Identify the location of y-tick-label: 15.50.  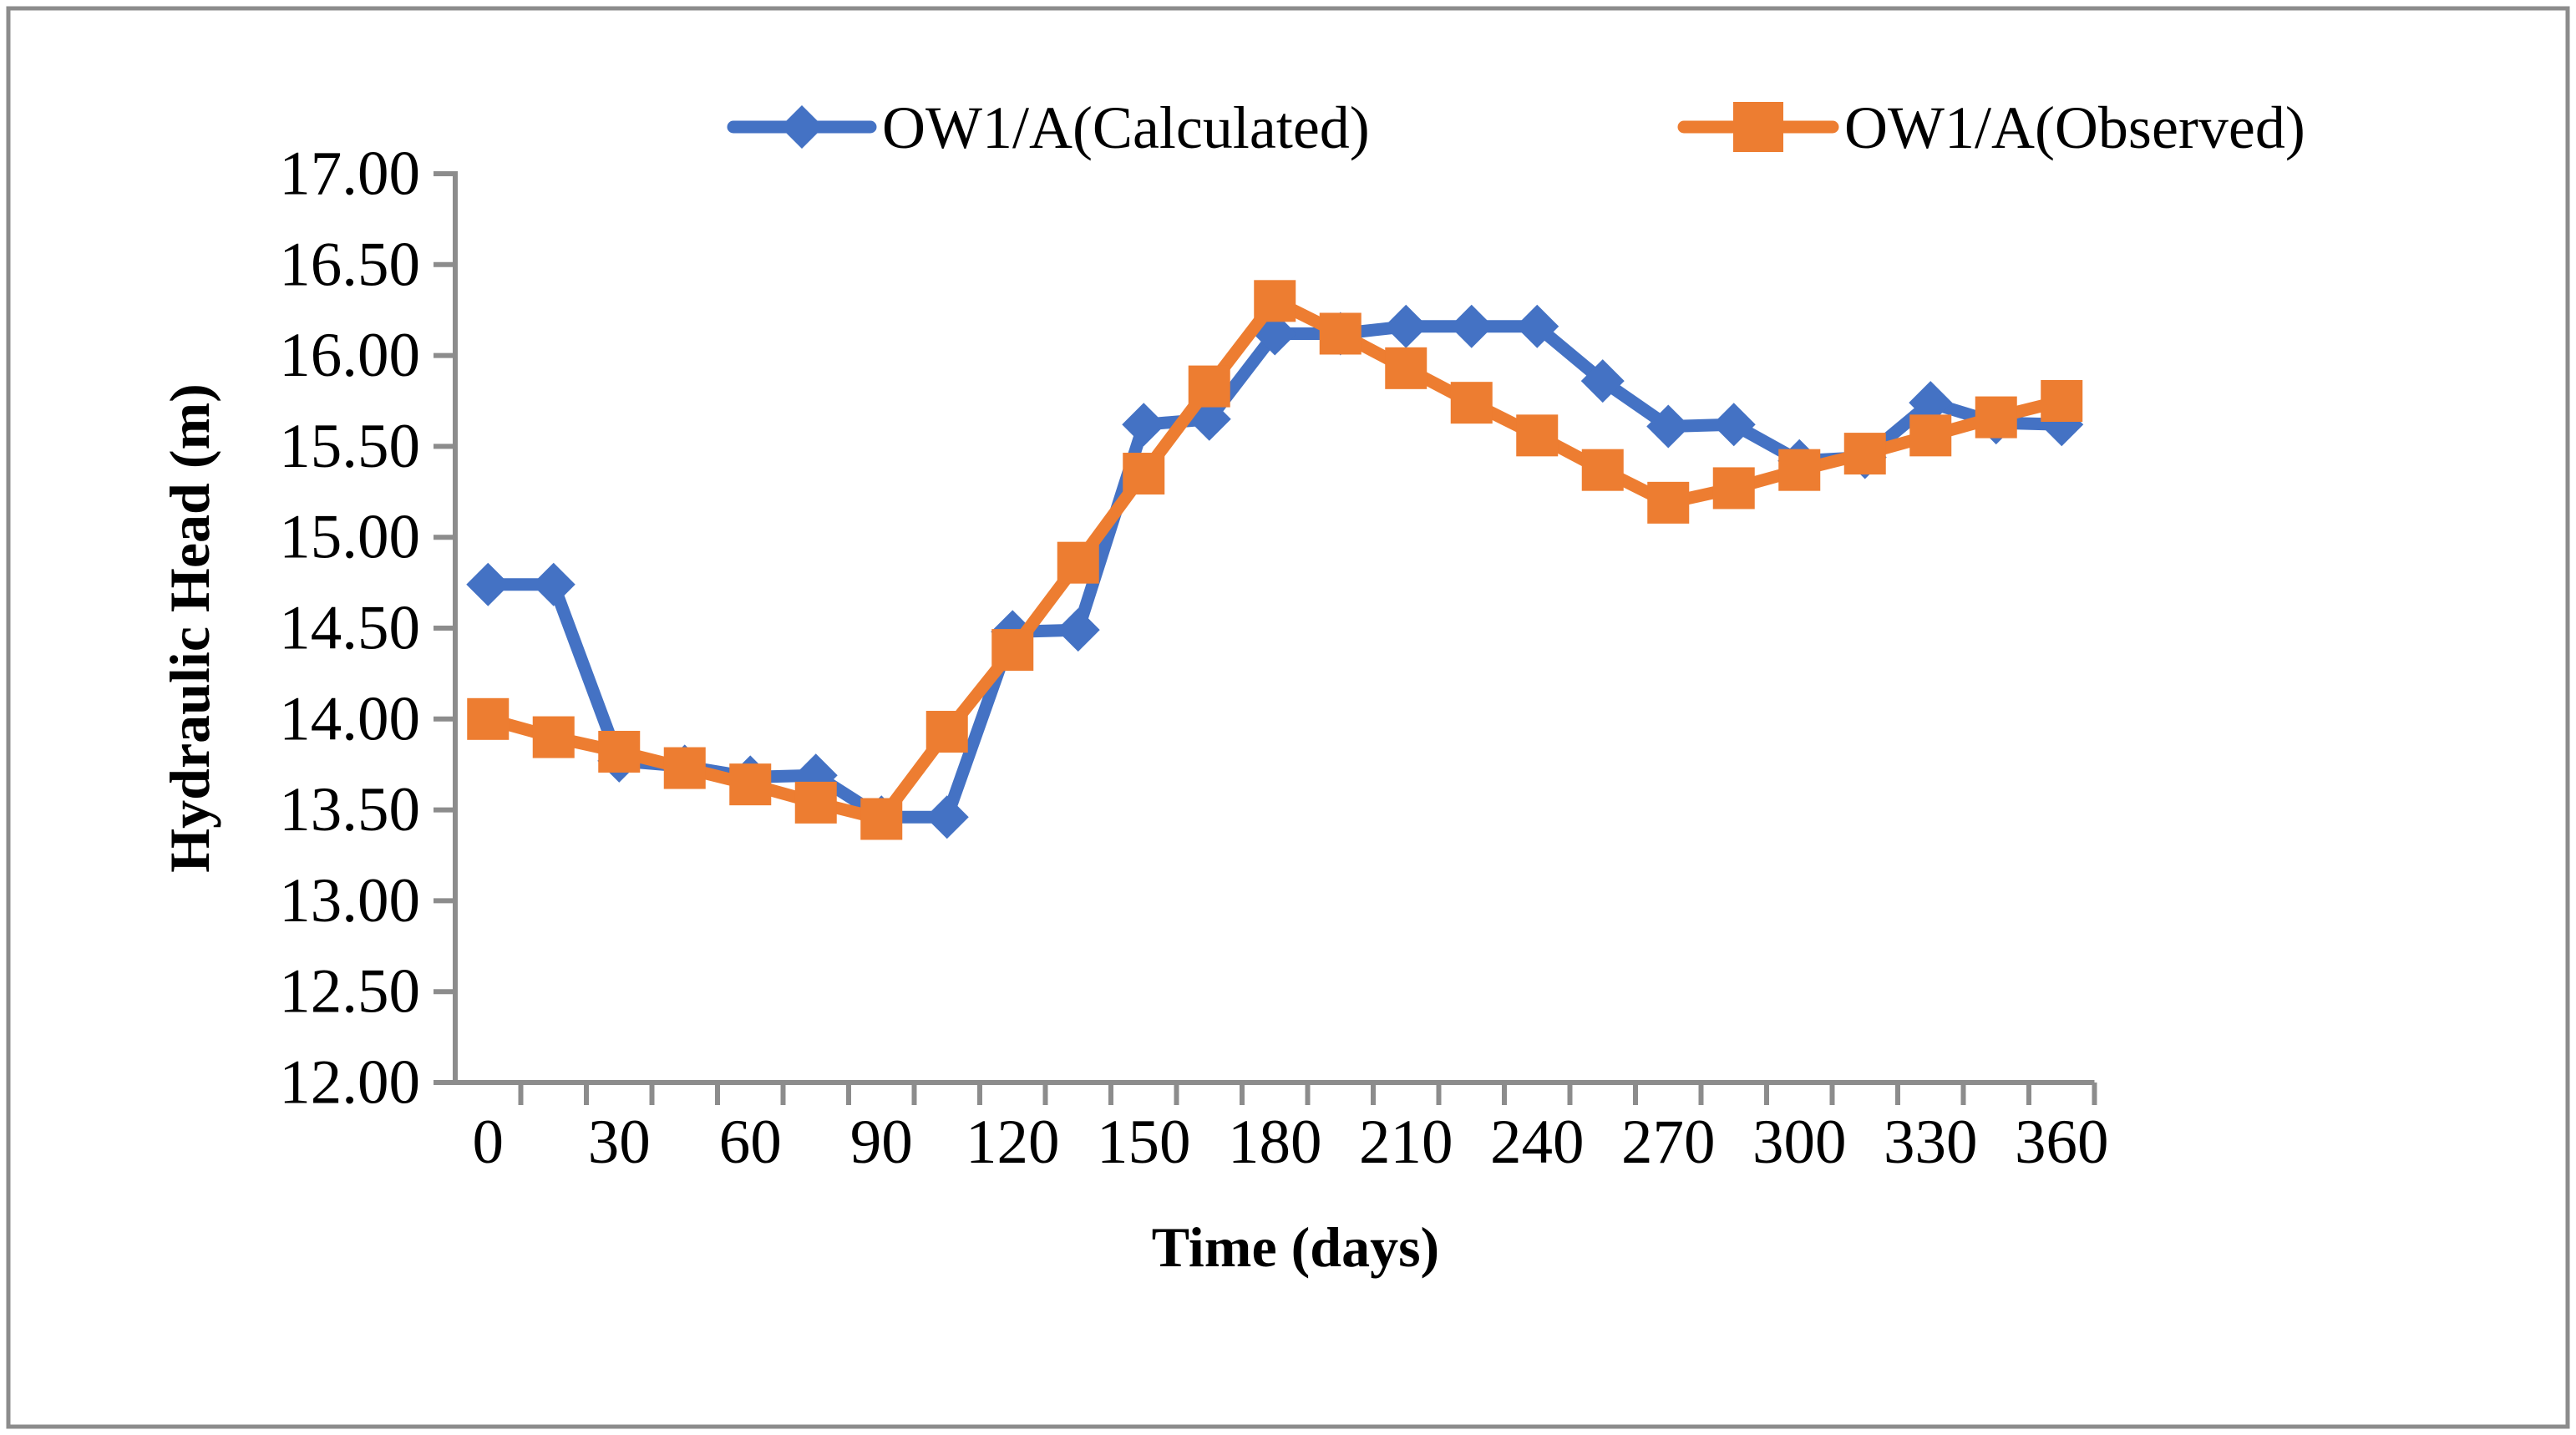
(349, 446).